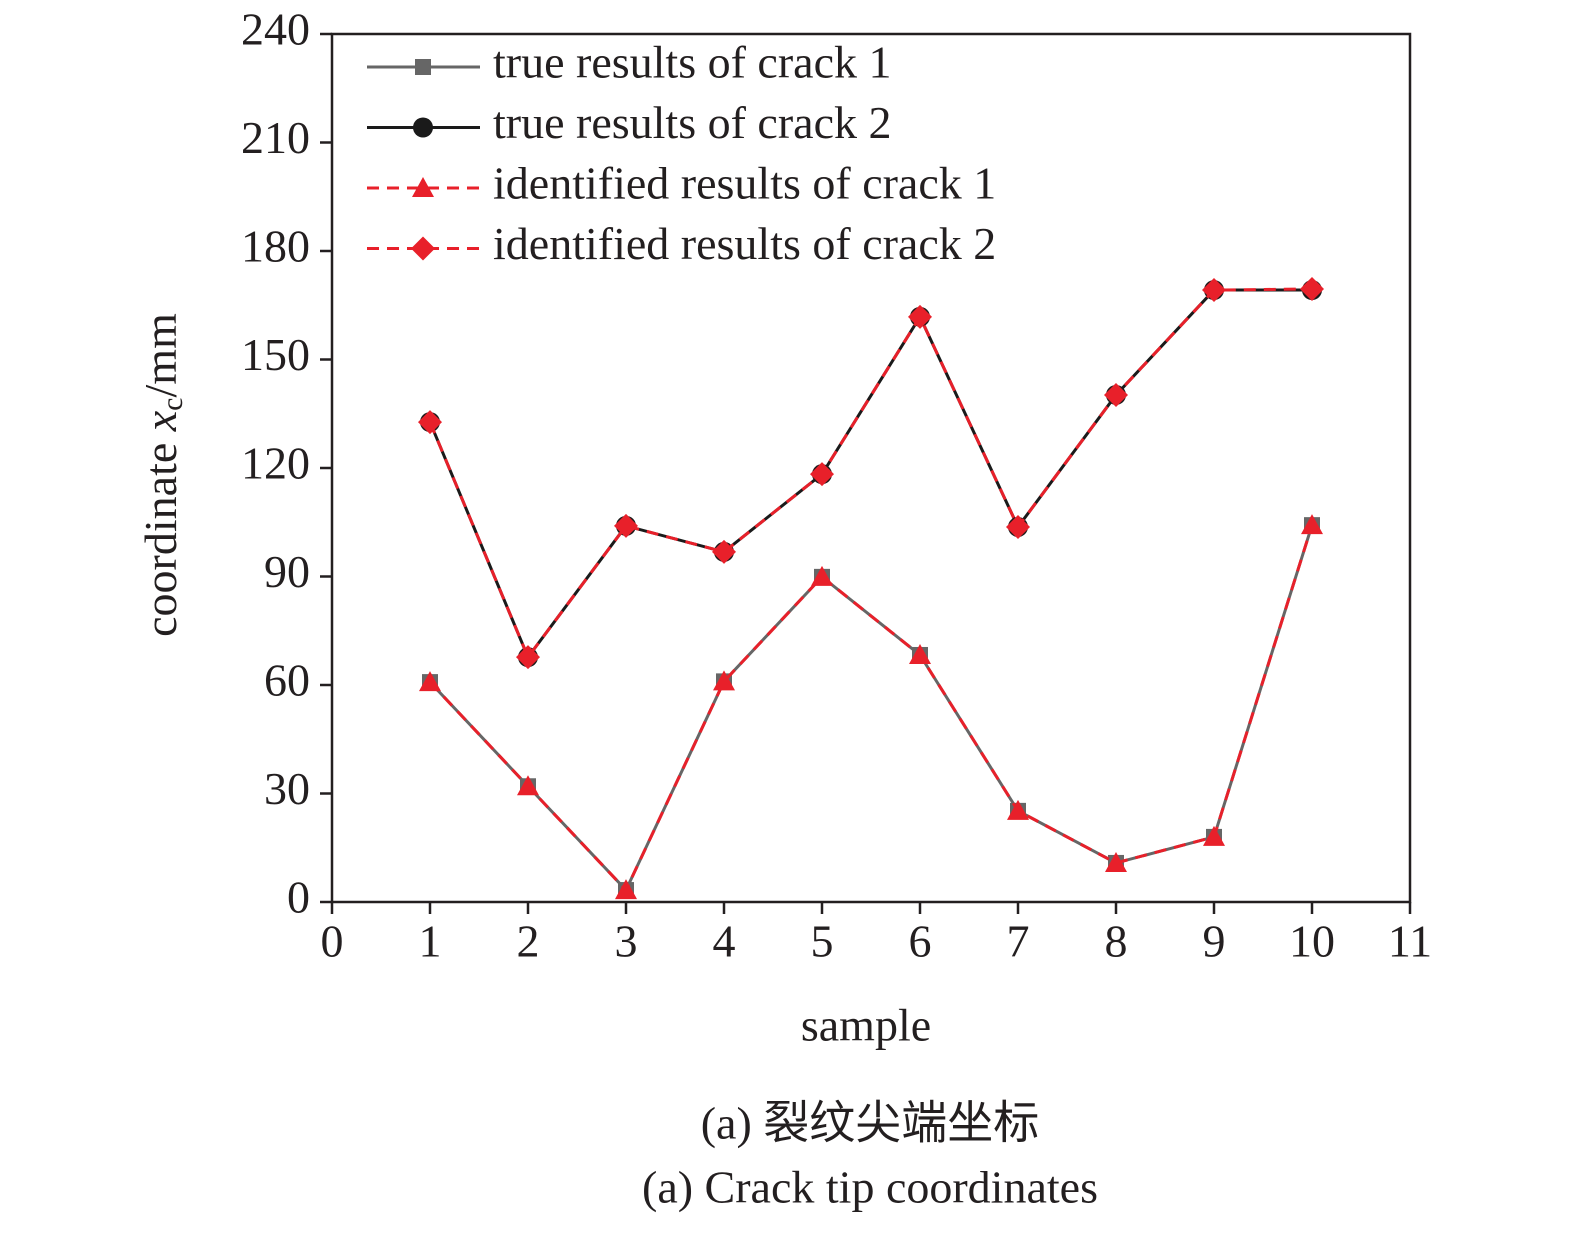 The height and width of the screenshot is (1236, 1575). Describe the element at coordinates (866, 1025) in the screenshot. I see `x-axis-label: sample` at that location.